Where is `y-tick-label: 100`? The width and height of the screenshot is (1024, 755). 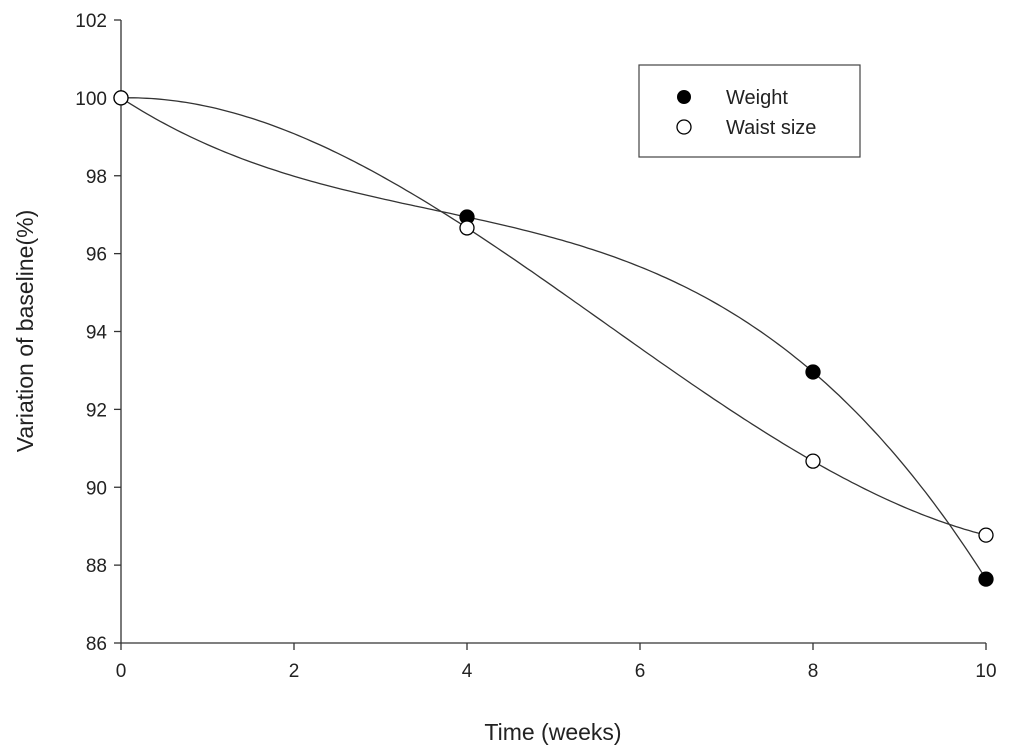
y-tick-label: 100 is located at coordinates (91, 99).